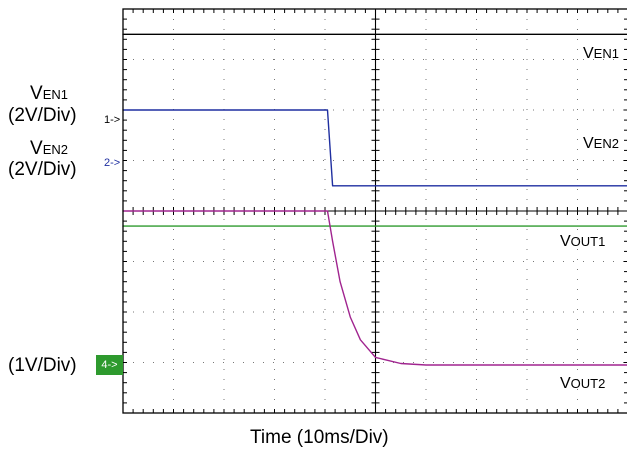  What do you see at coordinates (42, 365) in the screenshot?
I see `vout-scale-label: (1V/Div)` at bounding box center [42, 365].